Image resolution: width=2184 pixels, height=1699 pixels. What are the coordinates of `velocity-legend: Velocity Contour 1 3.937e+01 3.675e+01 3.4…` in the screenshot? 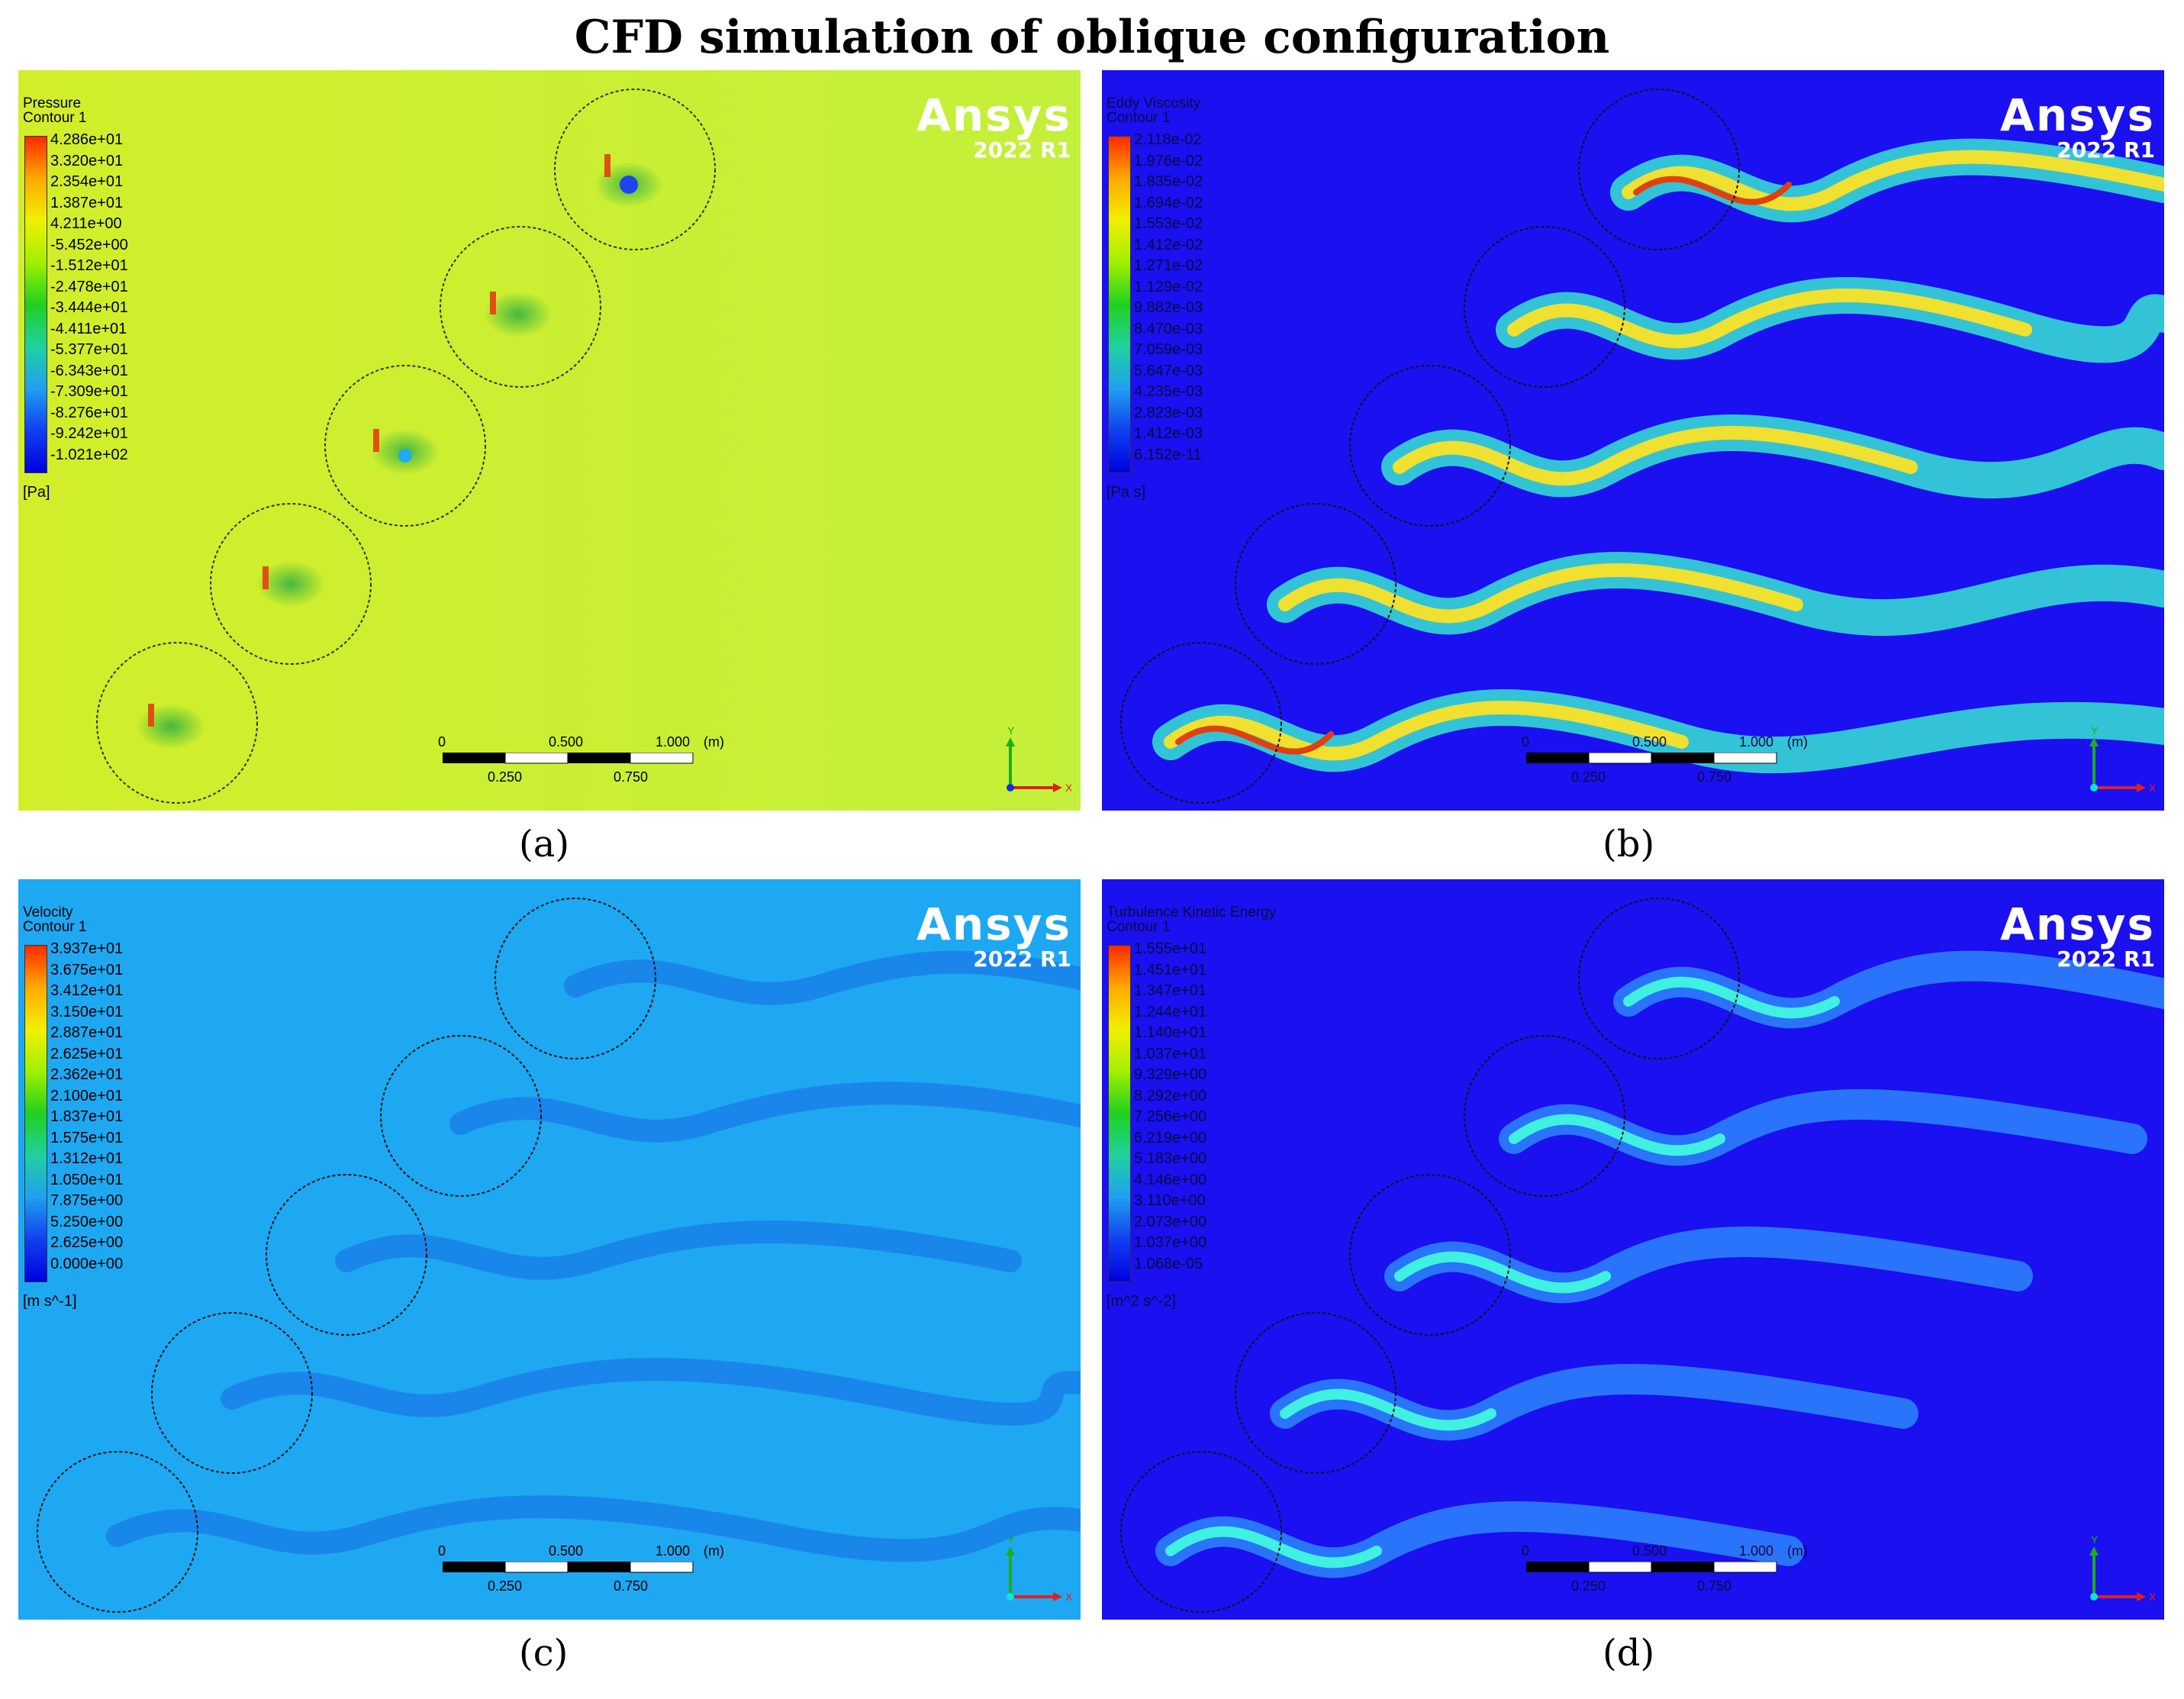 It's located at (73, 1106).